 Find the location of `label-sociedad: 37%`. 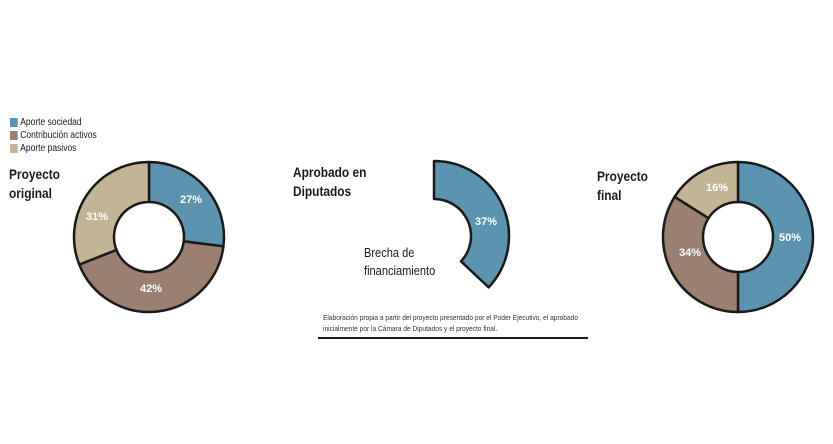

label-sociedad: 37% is located at coordinates (486, 222).